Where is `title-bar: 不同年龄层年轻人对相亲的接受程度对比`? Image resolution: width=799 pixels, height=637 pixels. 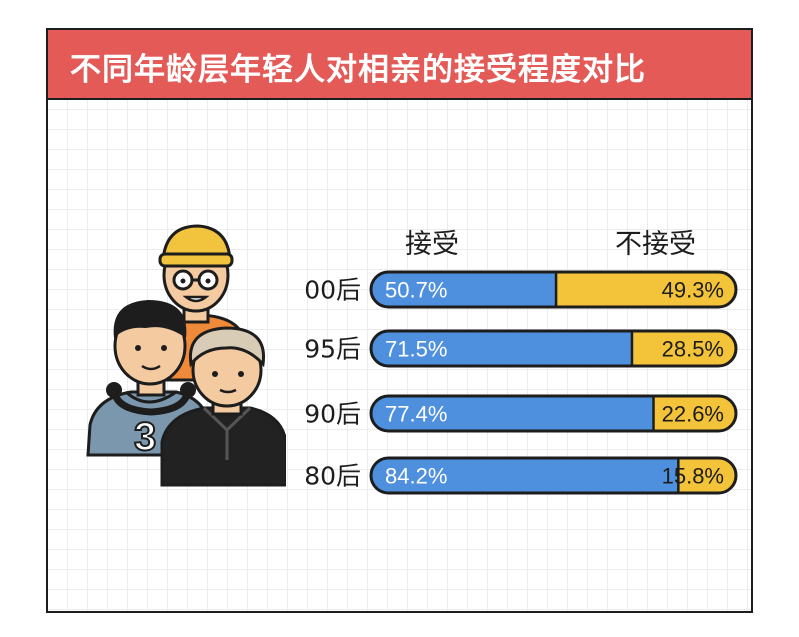
title-bar: 不同年龄层年轻人对相亲的接受程度对比 is located at coordinates (399, 65).